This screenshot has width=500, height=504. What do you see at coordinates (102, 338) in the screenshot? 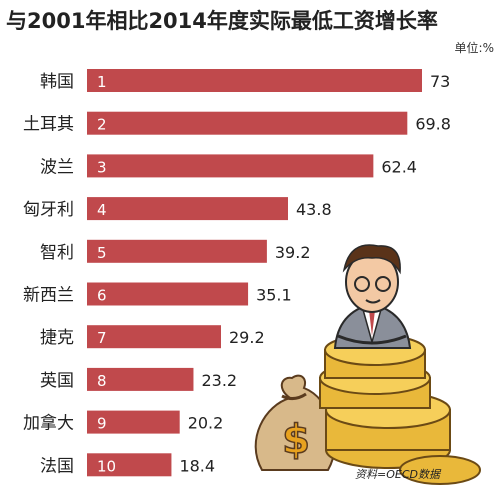
I see `rank-label: 7` at bounding box center [102, 338].